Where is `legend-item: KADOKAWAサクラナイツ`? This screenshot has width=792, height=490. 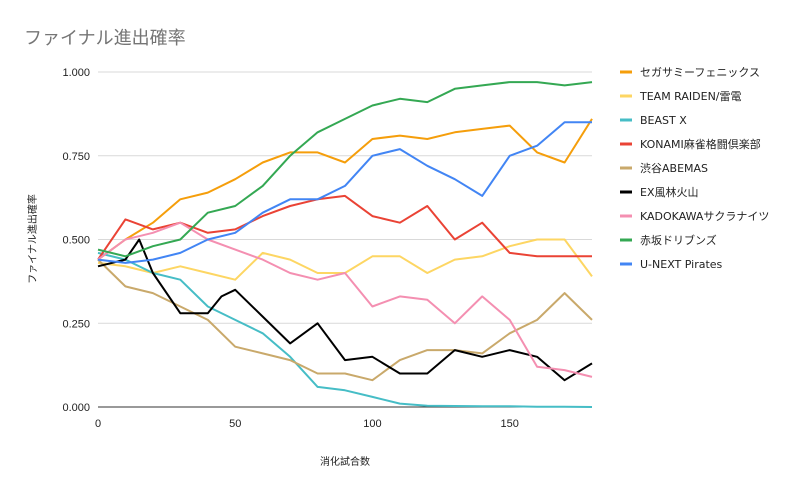
legend-item: KADOKAWAサクラナイツ is located at coordinates (694, 216).